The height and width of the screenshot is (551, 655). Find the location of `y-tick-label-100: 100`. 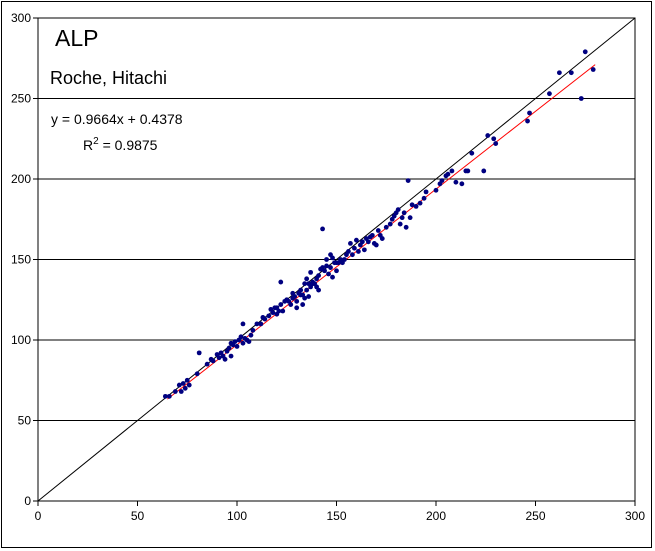

y-tick-label-100: 100 is located at coordinates (21, 340).